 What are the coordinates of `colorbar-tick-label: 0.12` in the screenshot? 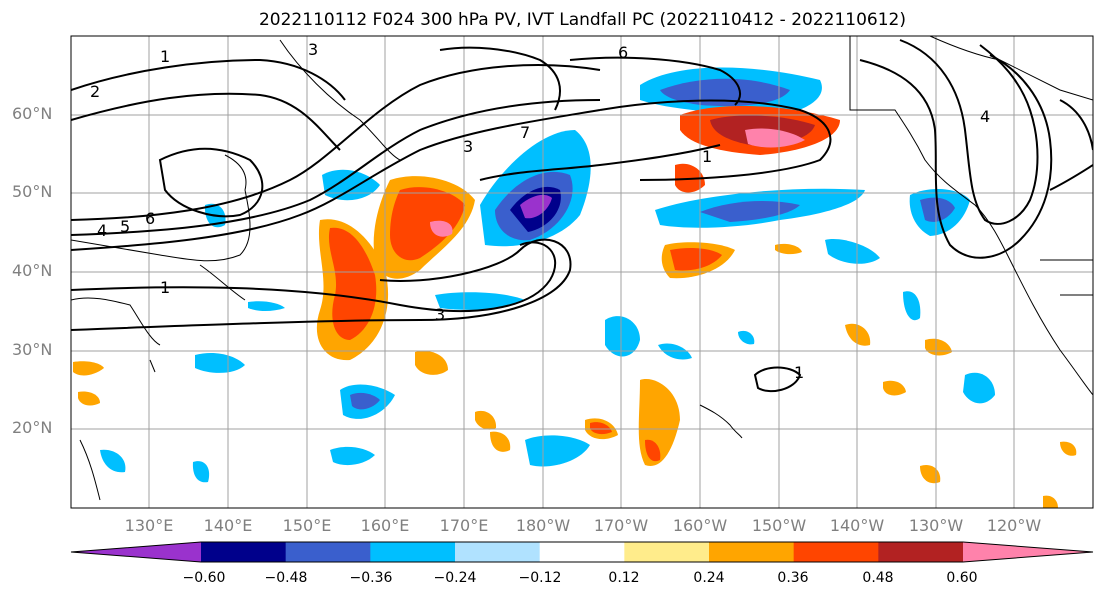 It's located at (624, 578).